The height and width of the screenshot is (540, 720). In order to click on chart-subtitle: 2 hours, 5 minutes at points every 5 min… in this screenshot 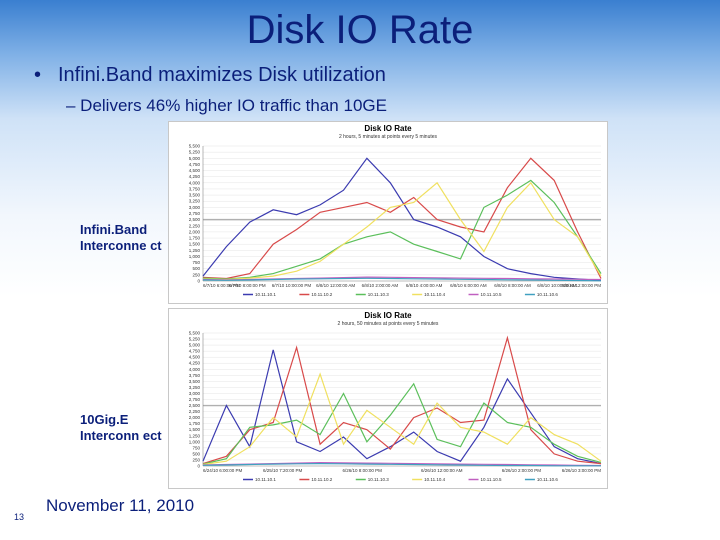, I will do `click(388, 137)`.